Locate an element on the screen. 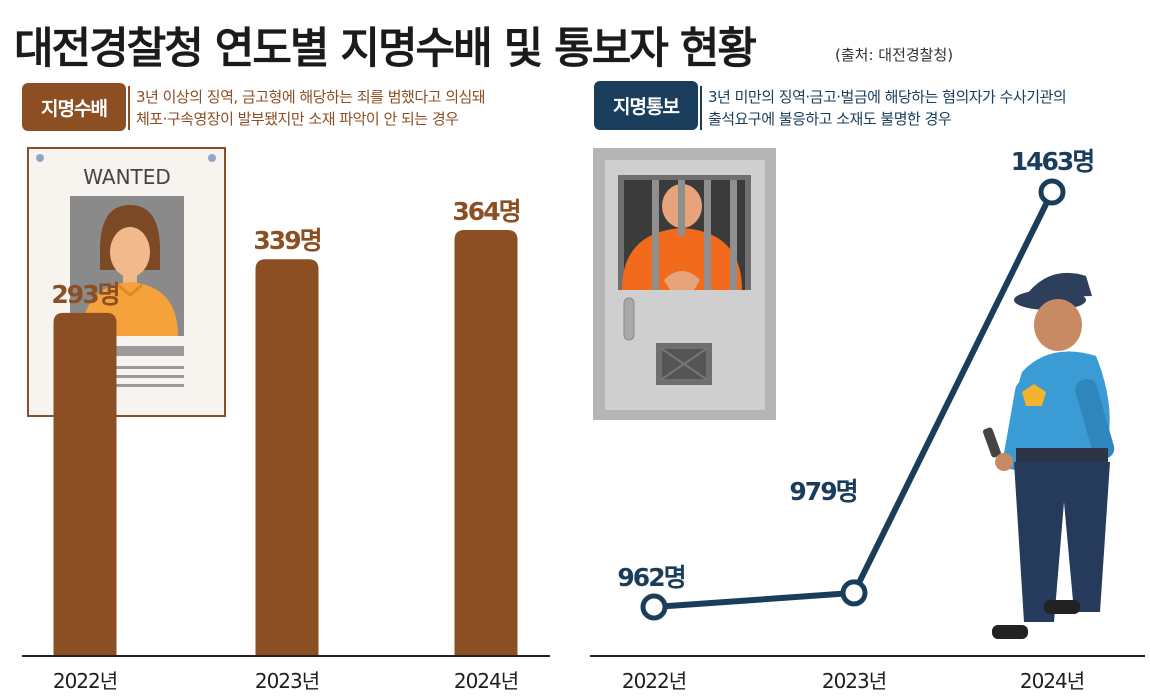 Image resolution: width=1150 pixels, height=700 pixels. line-x-axis is located at coordinates (867, 656).